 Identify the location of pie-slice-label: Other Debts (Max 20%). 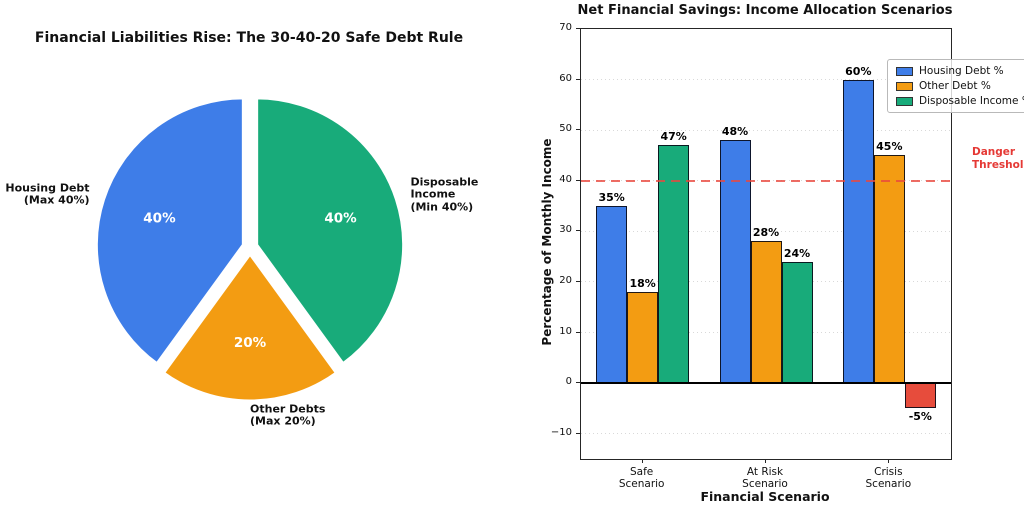
(288, 415).